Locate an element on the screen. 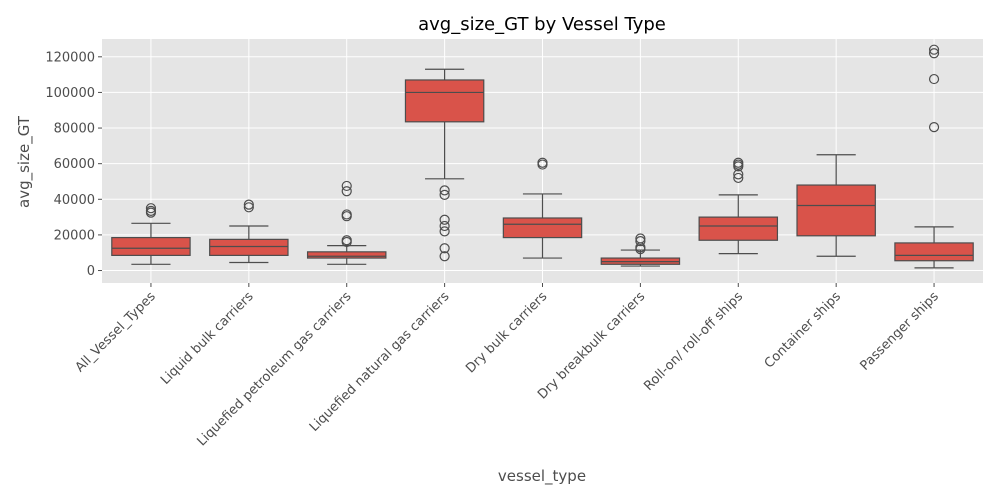 The image size is (1000, 500). x-tick-label: Dry breakbulk carriers is located at coordinates (591, 345).